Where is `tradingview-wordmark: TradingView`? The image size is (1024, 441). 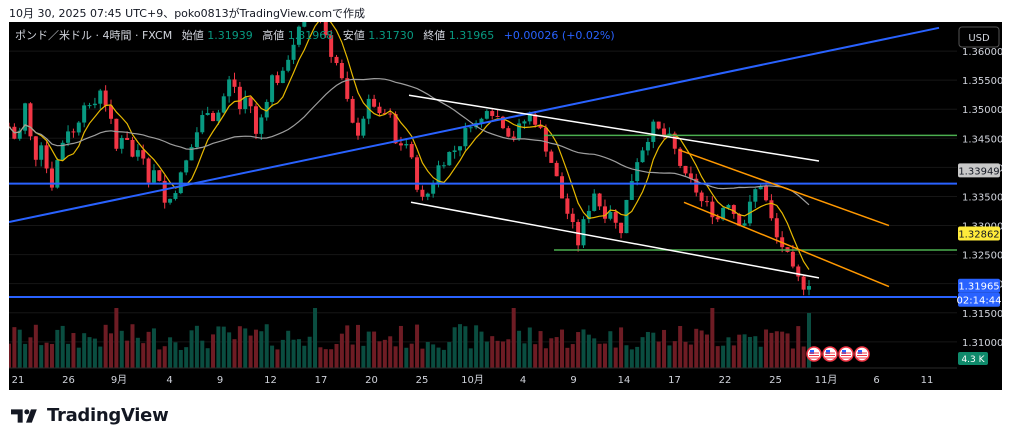
tradingview-wordmark: TradingView is located at coordinates (108, 415).